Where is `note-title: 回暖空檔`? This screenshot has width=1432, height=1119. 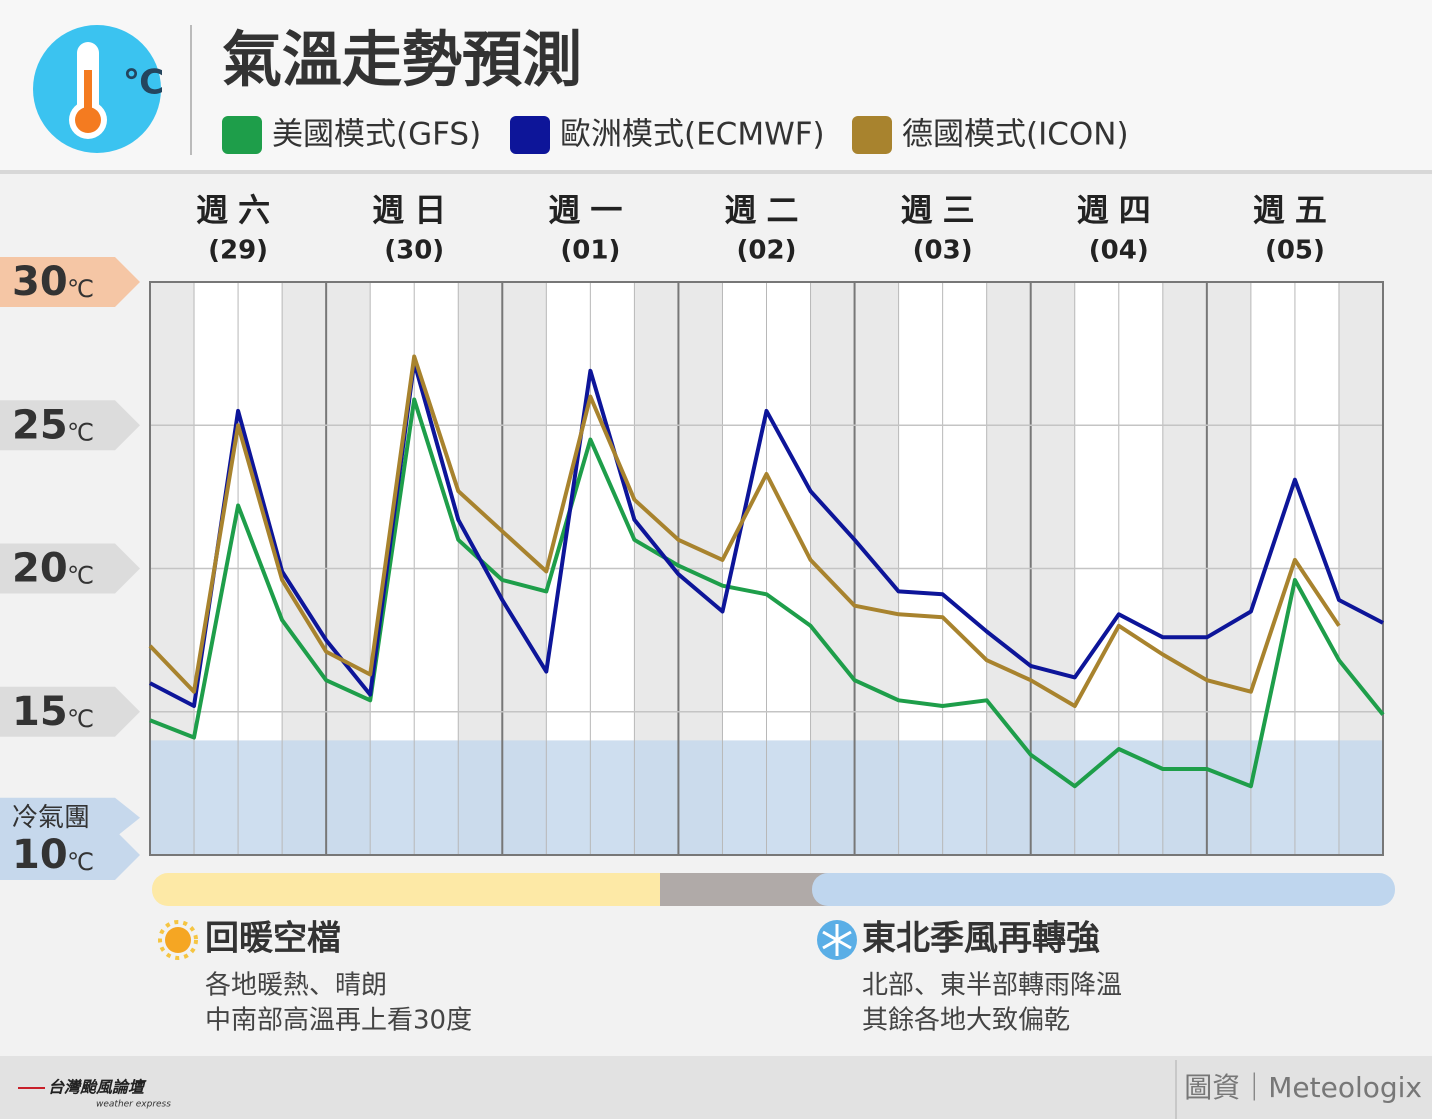
note-title: 回暖空檔 is located at coordinates (273, 939).